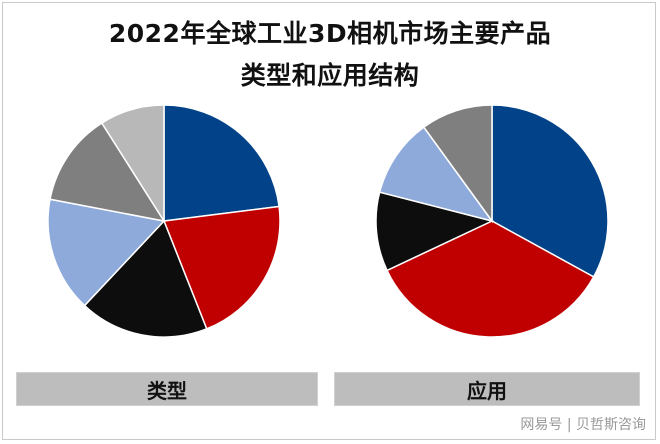 The height and width of the screenshot is (444, 660). What do you see at coordinates (330, 33) in the screenshot?
I see `chart-title-line-1: 2022年全球工业3D相机市场主要产品` at bounding box center [330, 33].